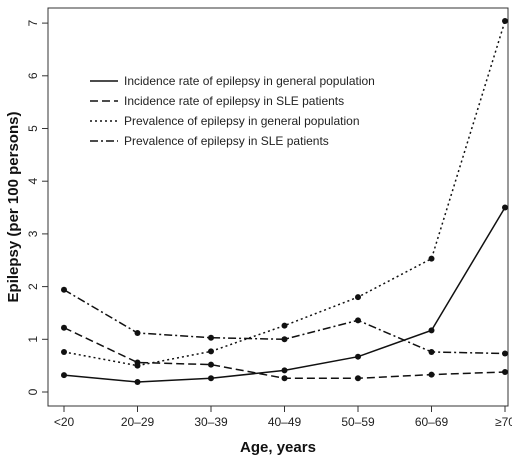 Image resolution: width=512 pixels, height=462 pixels. What do you see at coordinates (64, 422) in the screenshot?
I see `x-tick-label-0: <20` at bounding box center [64, 422].